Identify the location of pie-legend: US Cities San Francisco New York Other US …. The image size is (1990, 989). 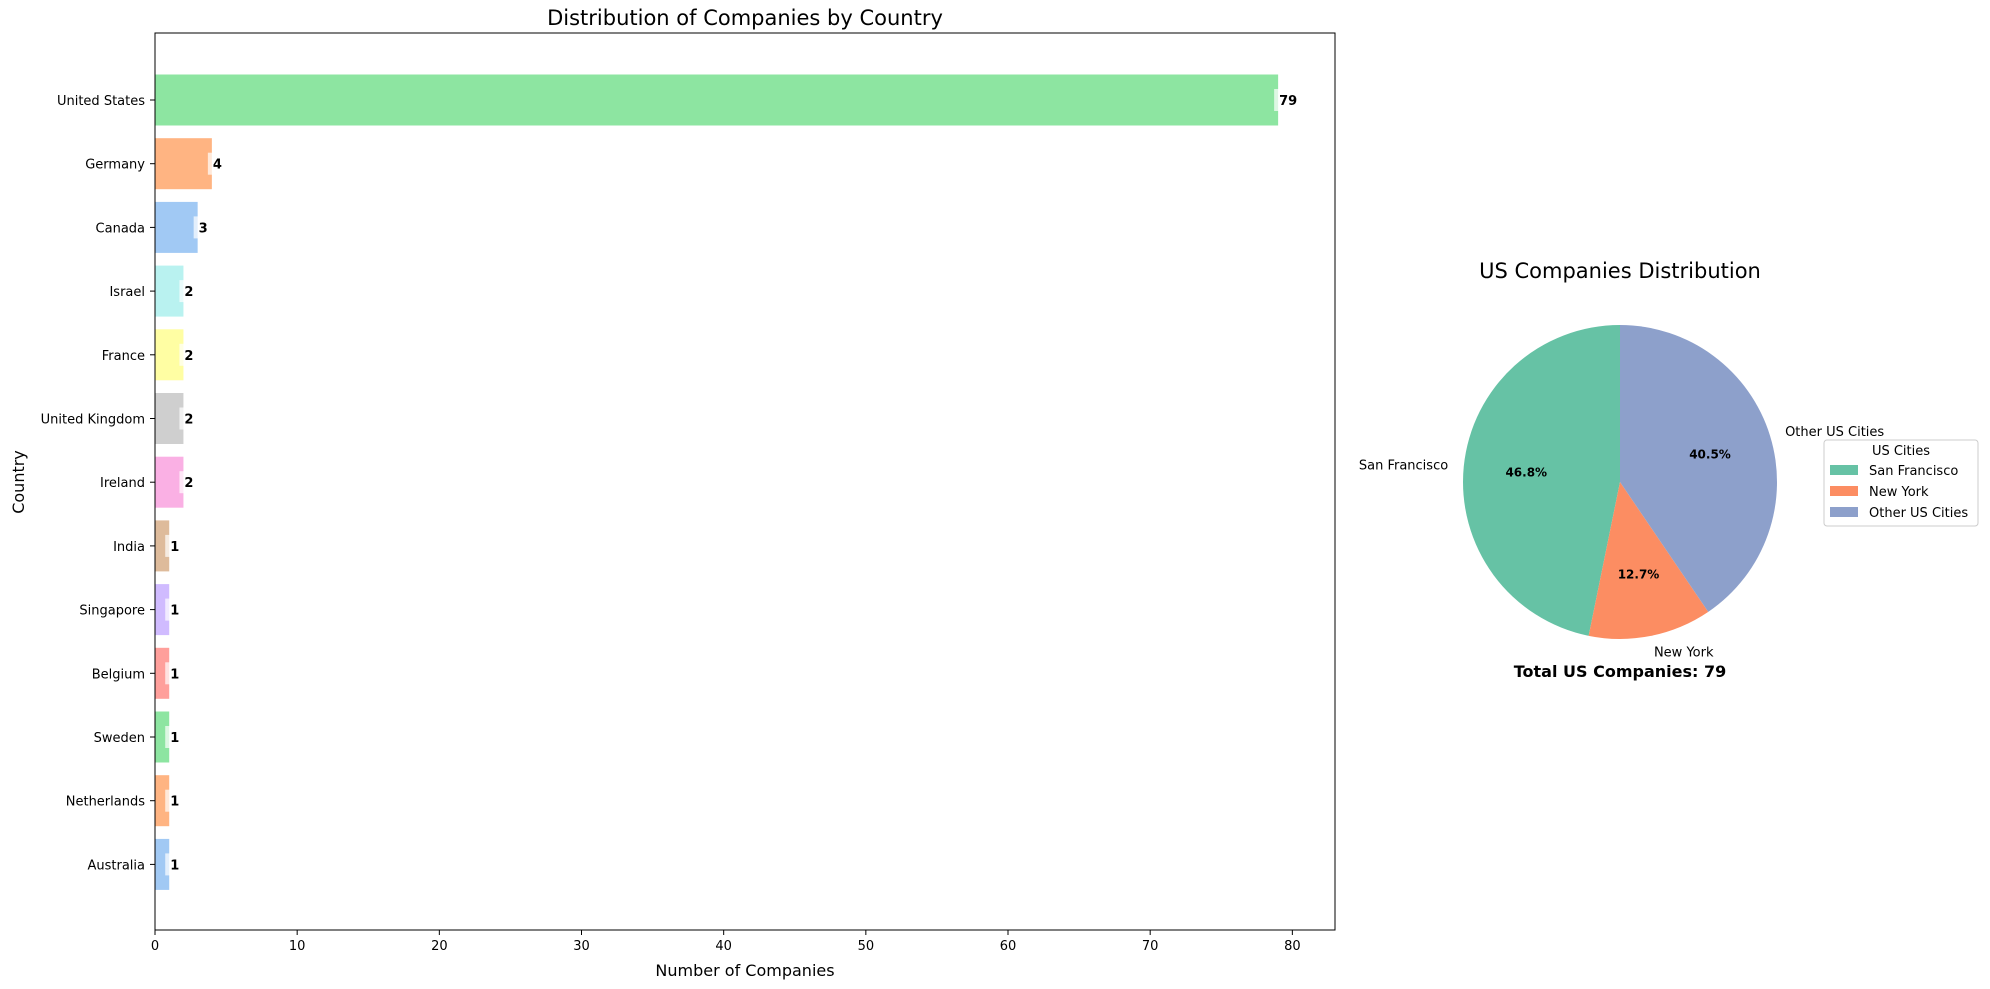
(1901, 483).